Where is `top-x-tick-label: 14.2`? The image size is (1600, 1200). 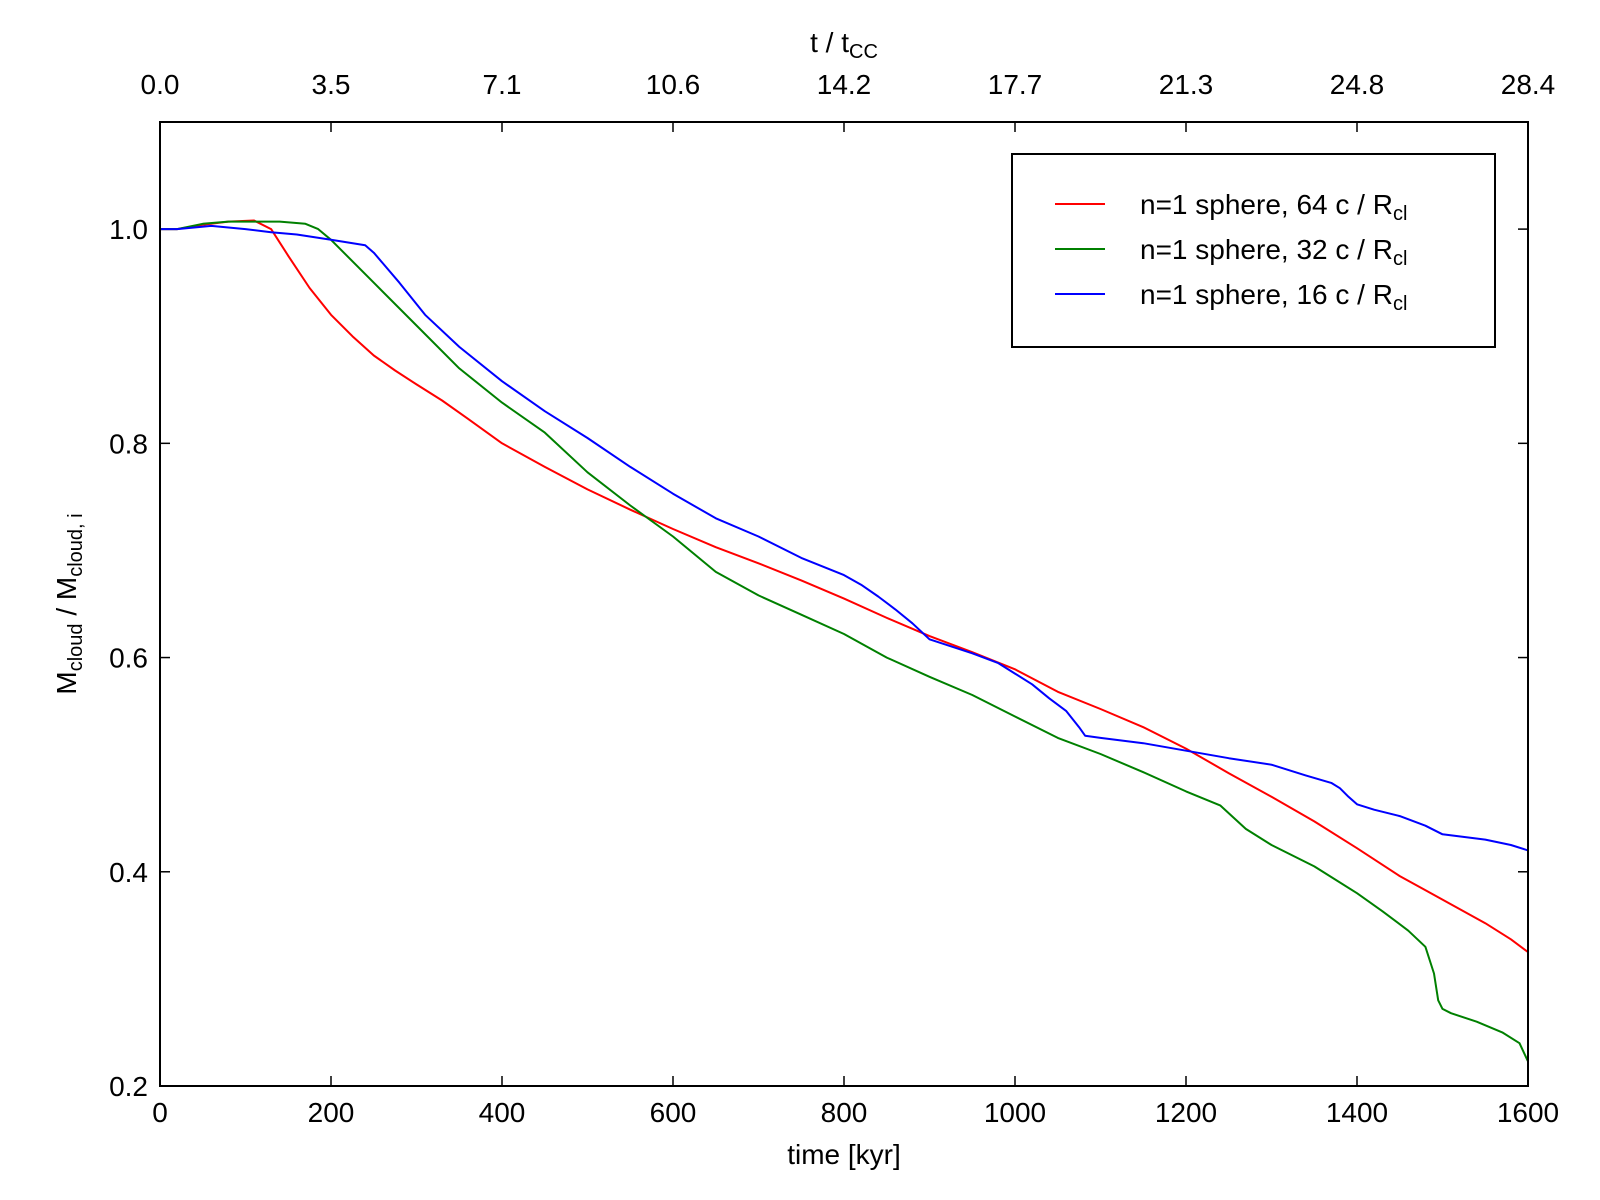 top-x-tick-label: 14.2 is located at coordinates (844, 84).